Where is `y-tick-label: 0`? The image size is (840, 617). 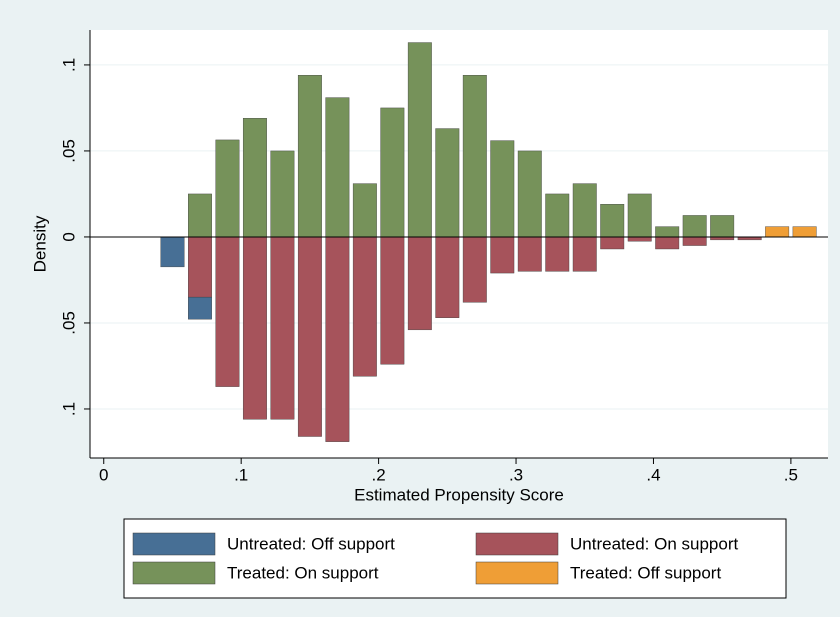 y-tick-label: 0 is located at coordinates (68, 236).